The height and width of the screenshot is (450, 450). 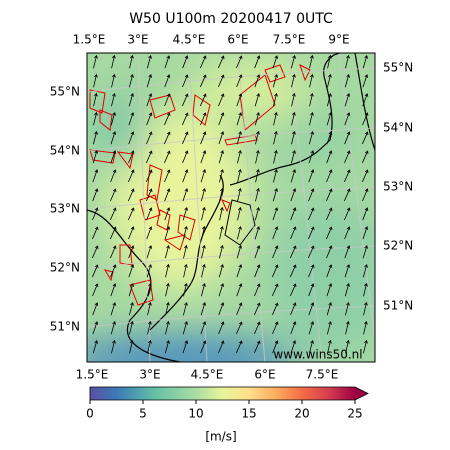 I want to click on lon-label: 3°E, so click(x=137, y=40).